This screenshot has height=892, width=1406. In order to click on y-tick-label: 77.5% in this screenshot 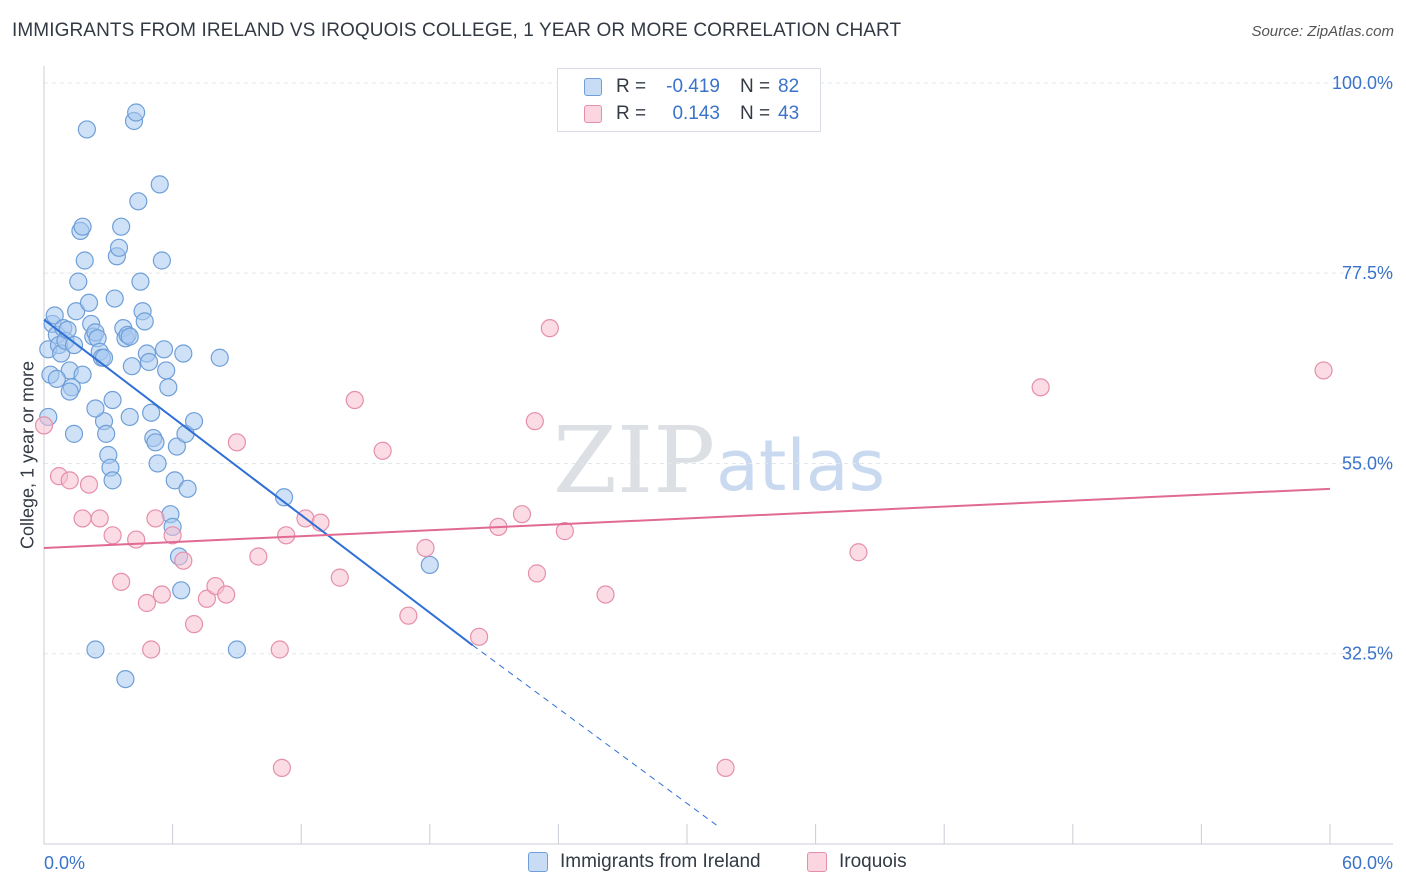, I will do `click(1367, 273)`.